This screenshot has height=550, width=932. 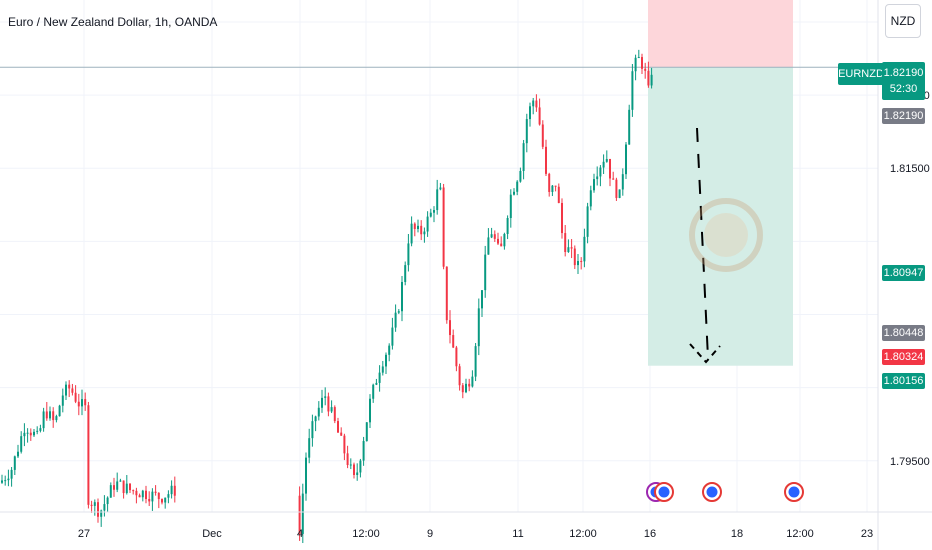 What do you see at coordinates (737, 534) in the screenshot?
I see `time-tick-label: 18` at bounding box center [737, 534].